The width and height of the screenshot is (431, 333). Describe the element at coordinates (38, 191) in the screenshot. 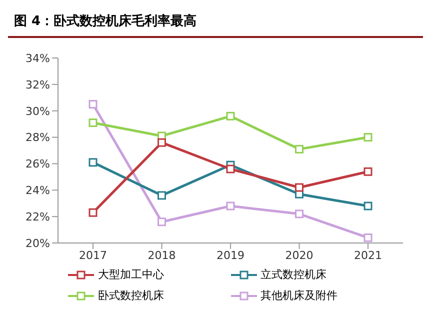

I see `y-tick-label: 24%` at that location.